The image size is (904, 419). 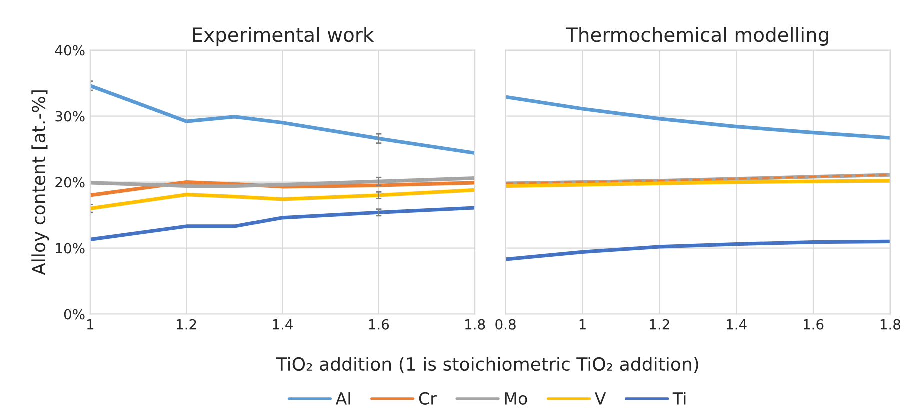 What do you see at coordinates (70, 116) in the screenshot?
I see `y-tick-label: 30%` at bounding box center [70, 116].